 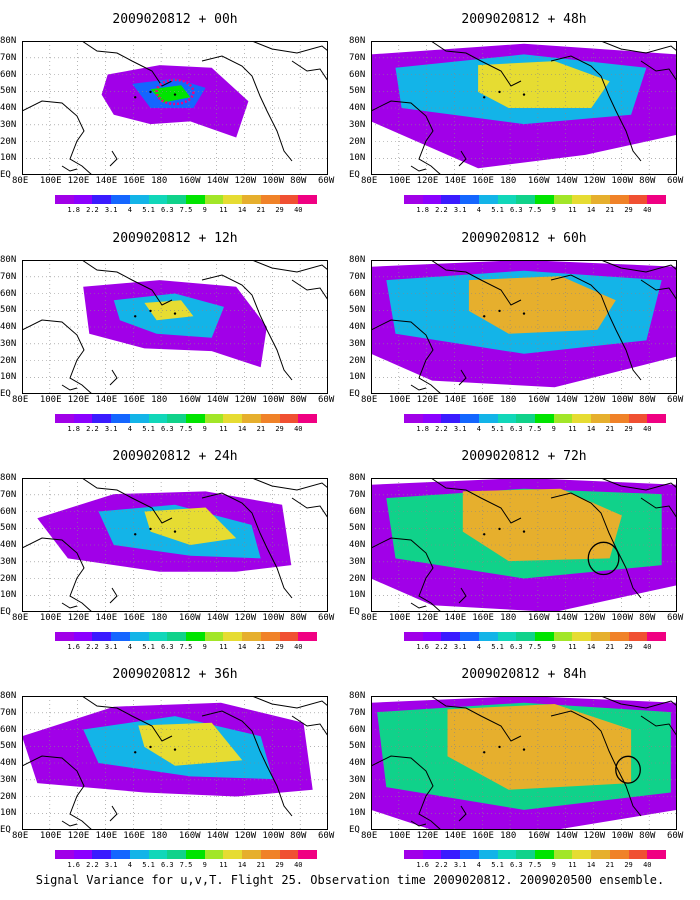 What do you see at coordinates (524, 238) in the screenshot?
I see `panel-title: 2009020812 + 60h` at bounding box center [524, 238].